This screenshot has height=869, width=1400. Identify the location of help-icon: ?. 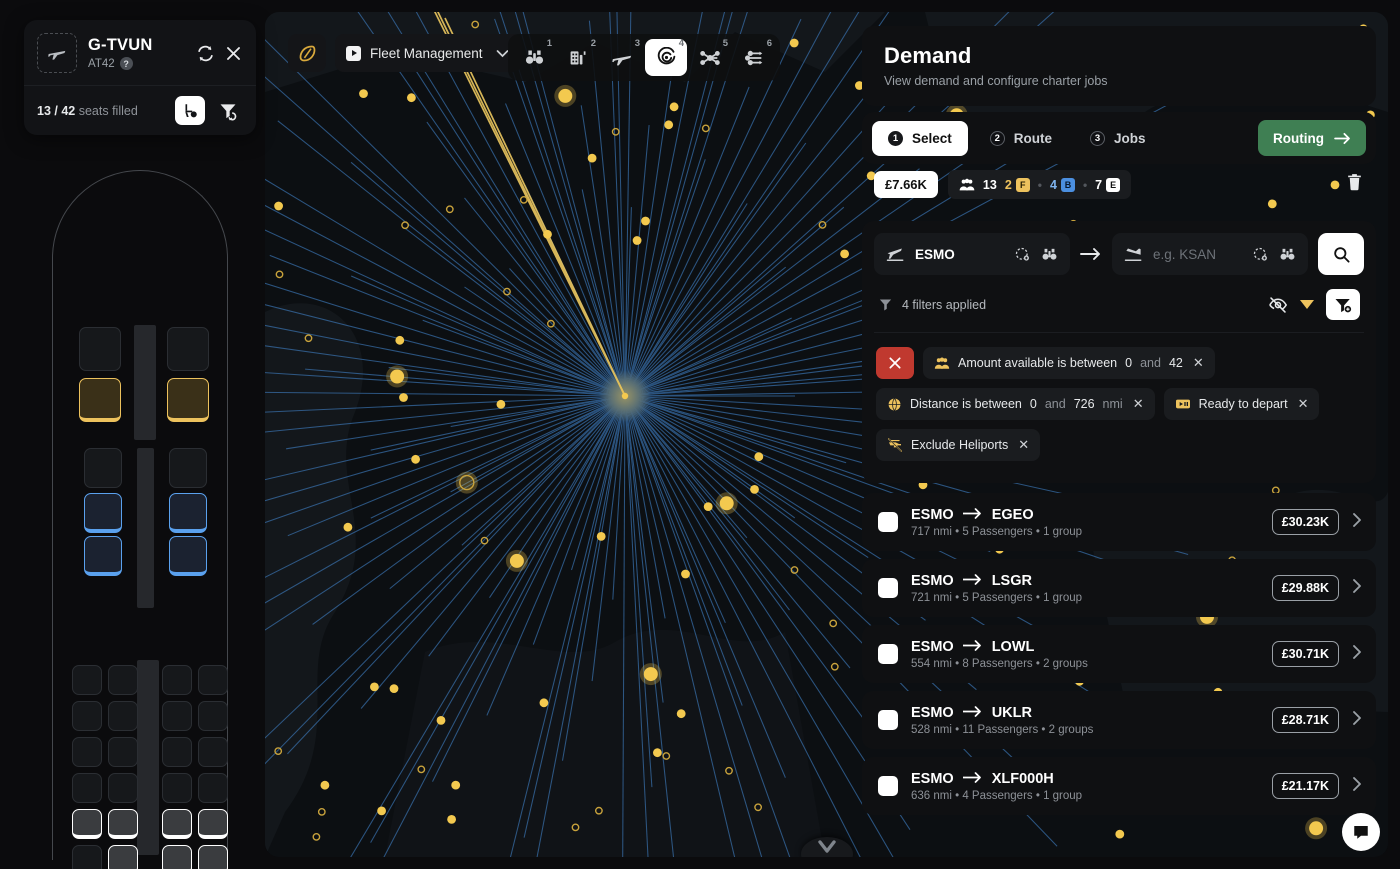
(126, 63).